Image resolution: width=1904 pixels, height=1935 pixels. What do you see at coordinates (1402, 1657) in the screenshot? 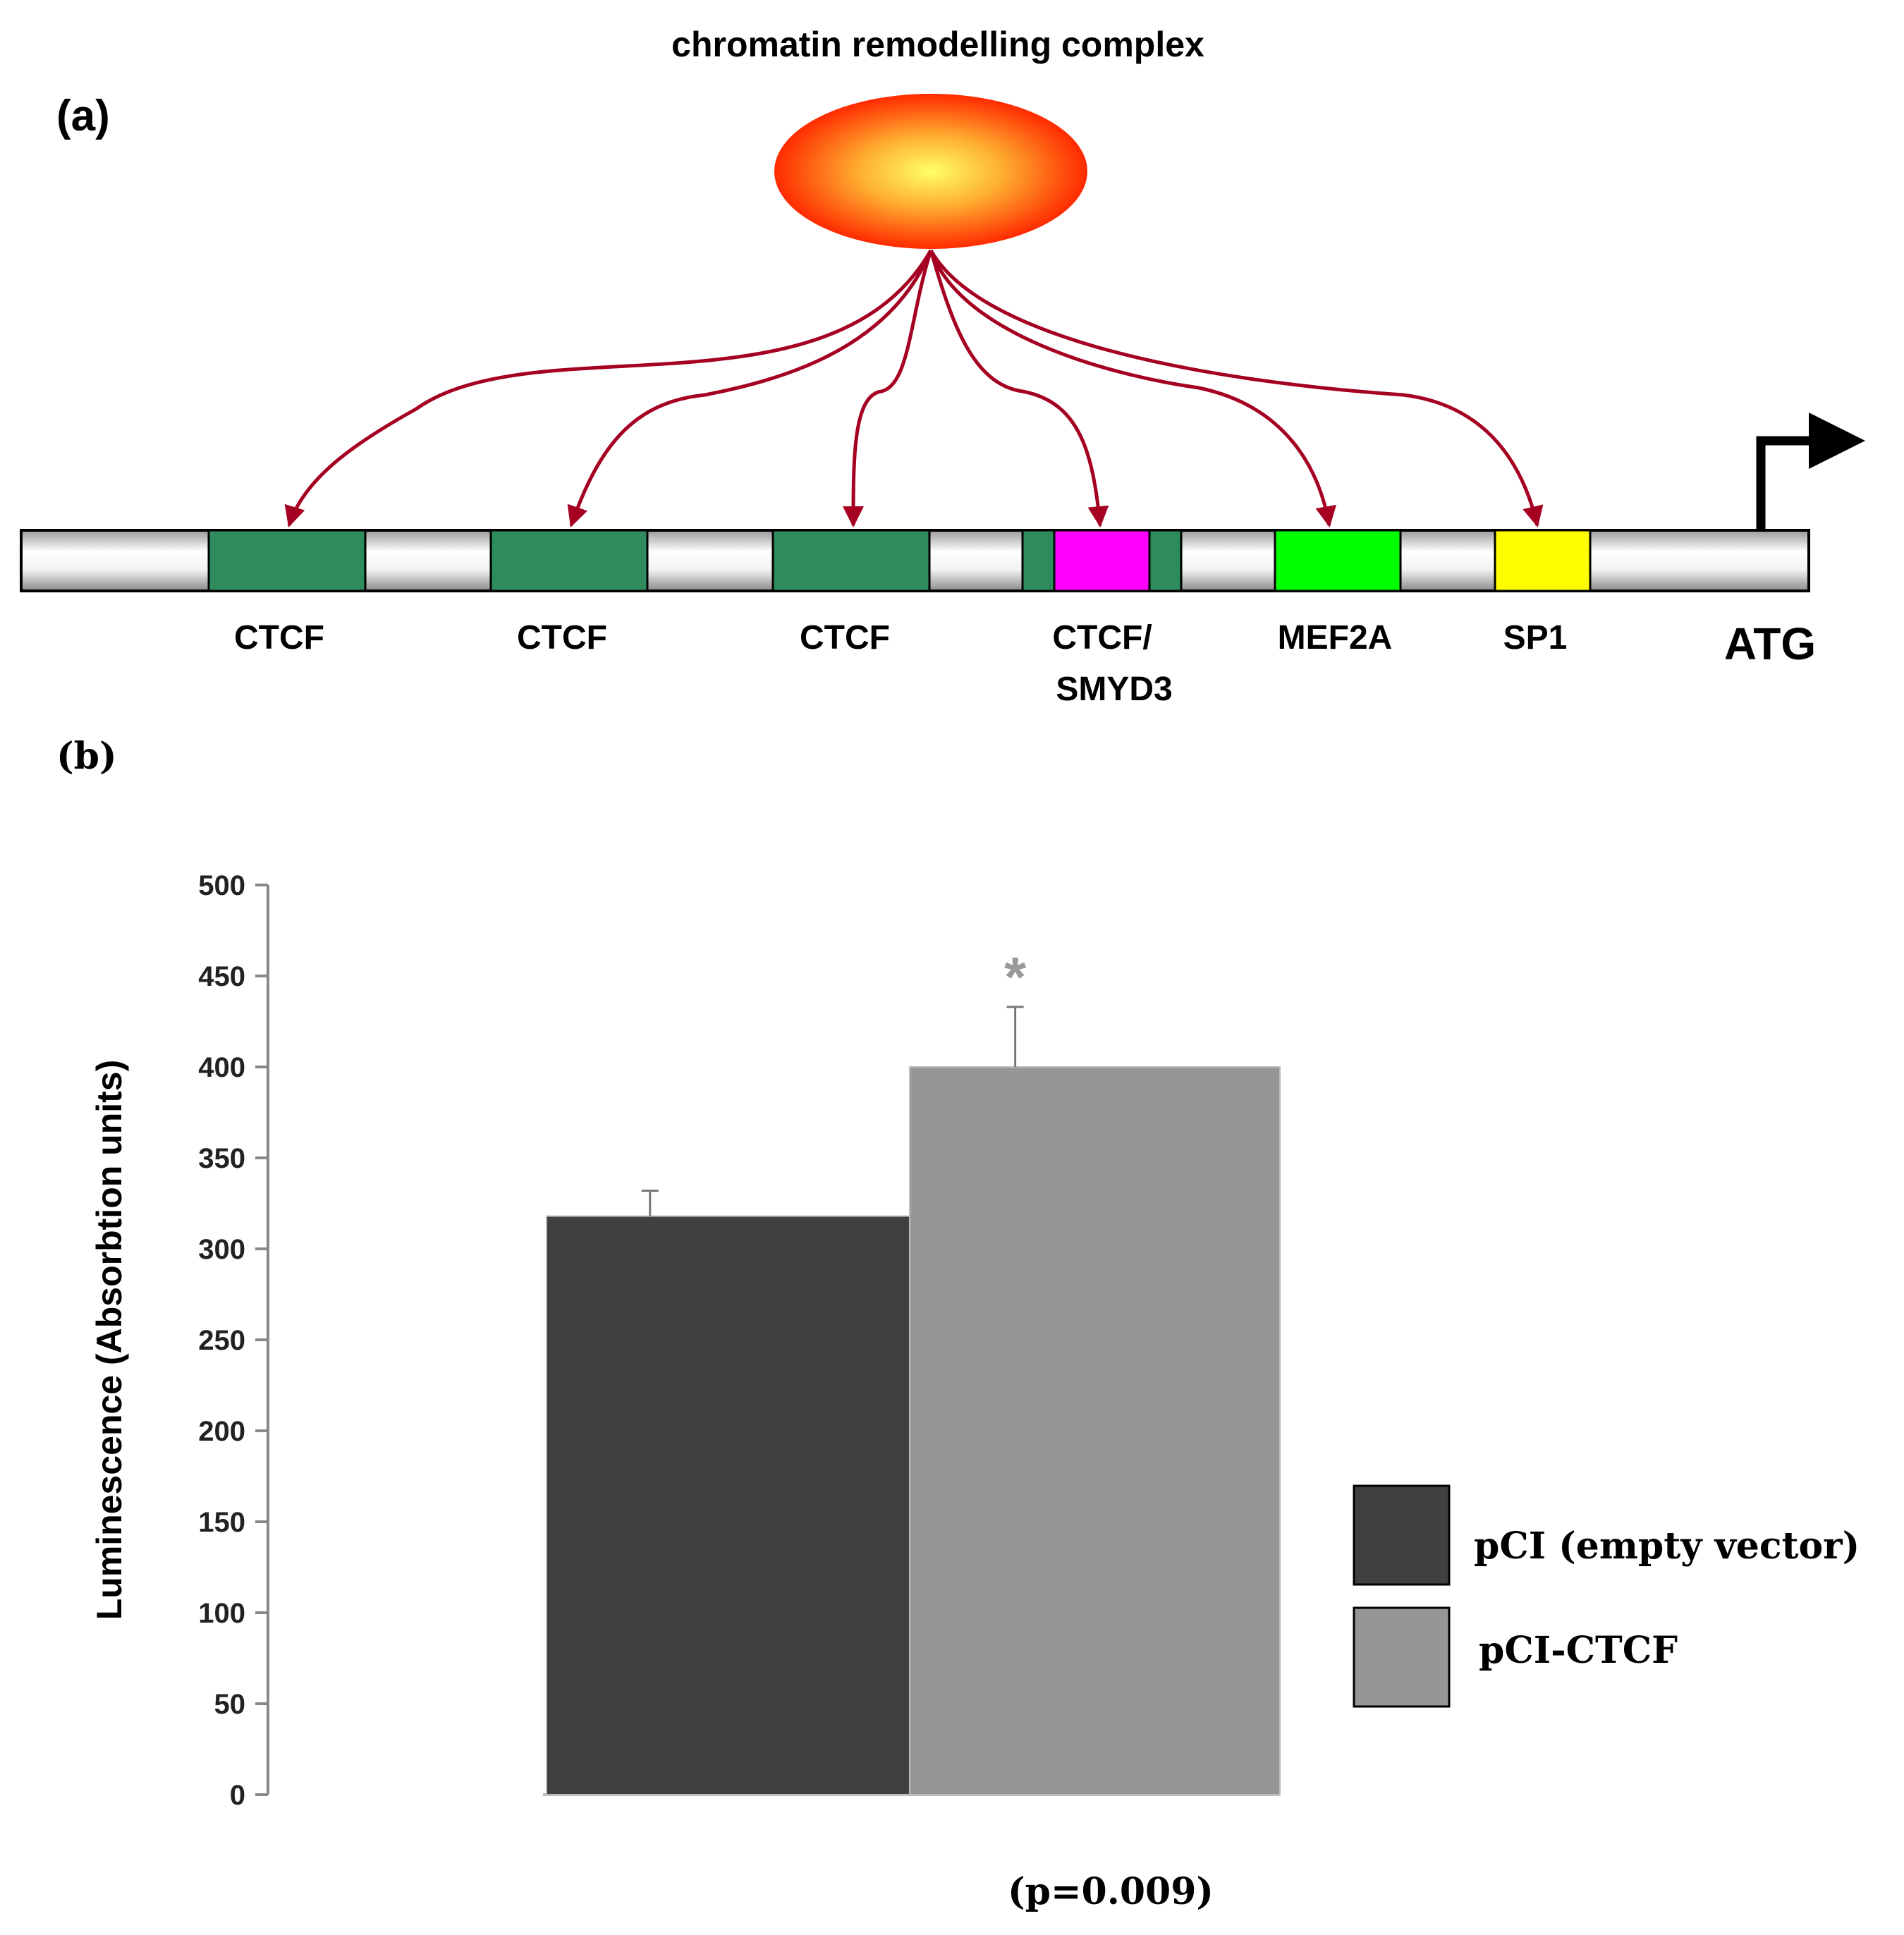
I see `legend-swatch-pci-ctcf` at bounding box center [1402, 1657].